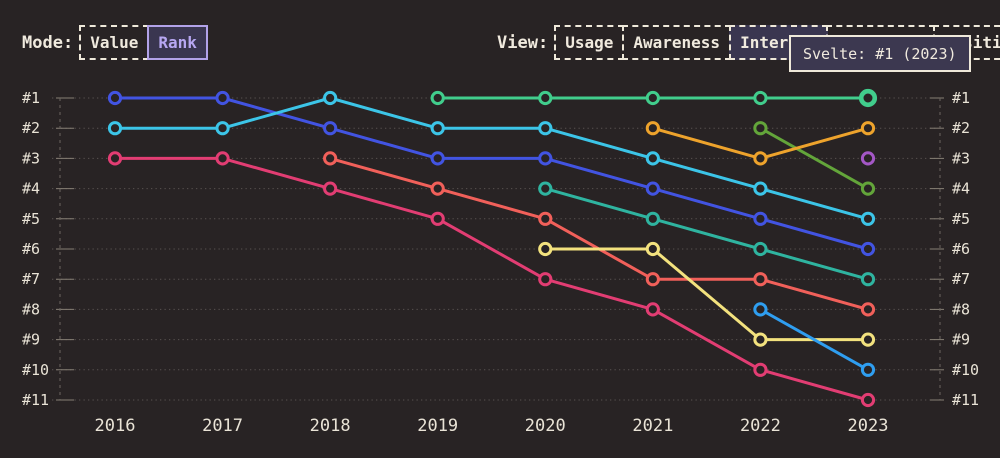  What do you see at coordinates (868, 339) in the screenshot?
I see `data-point-yellow-series-2023` at bounding box center [868, 339].